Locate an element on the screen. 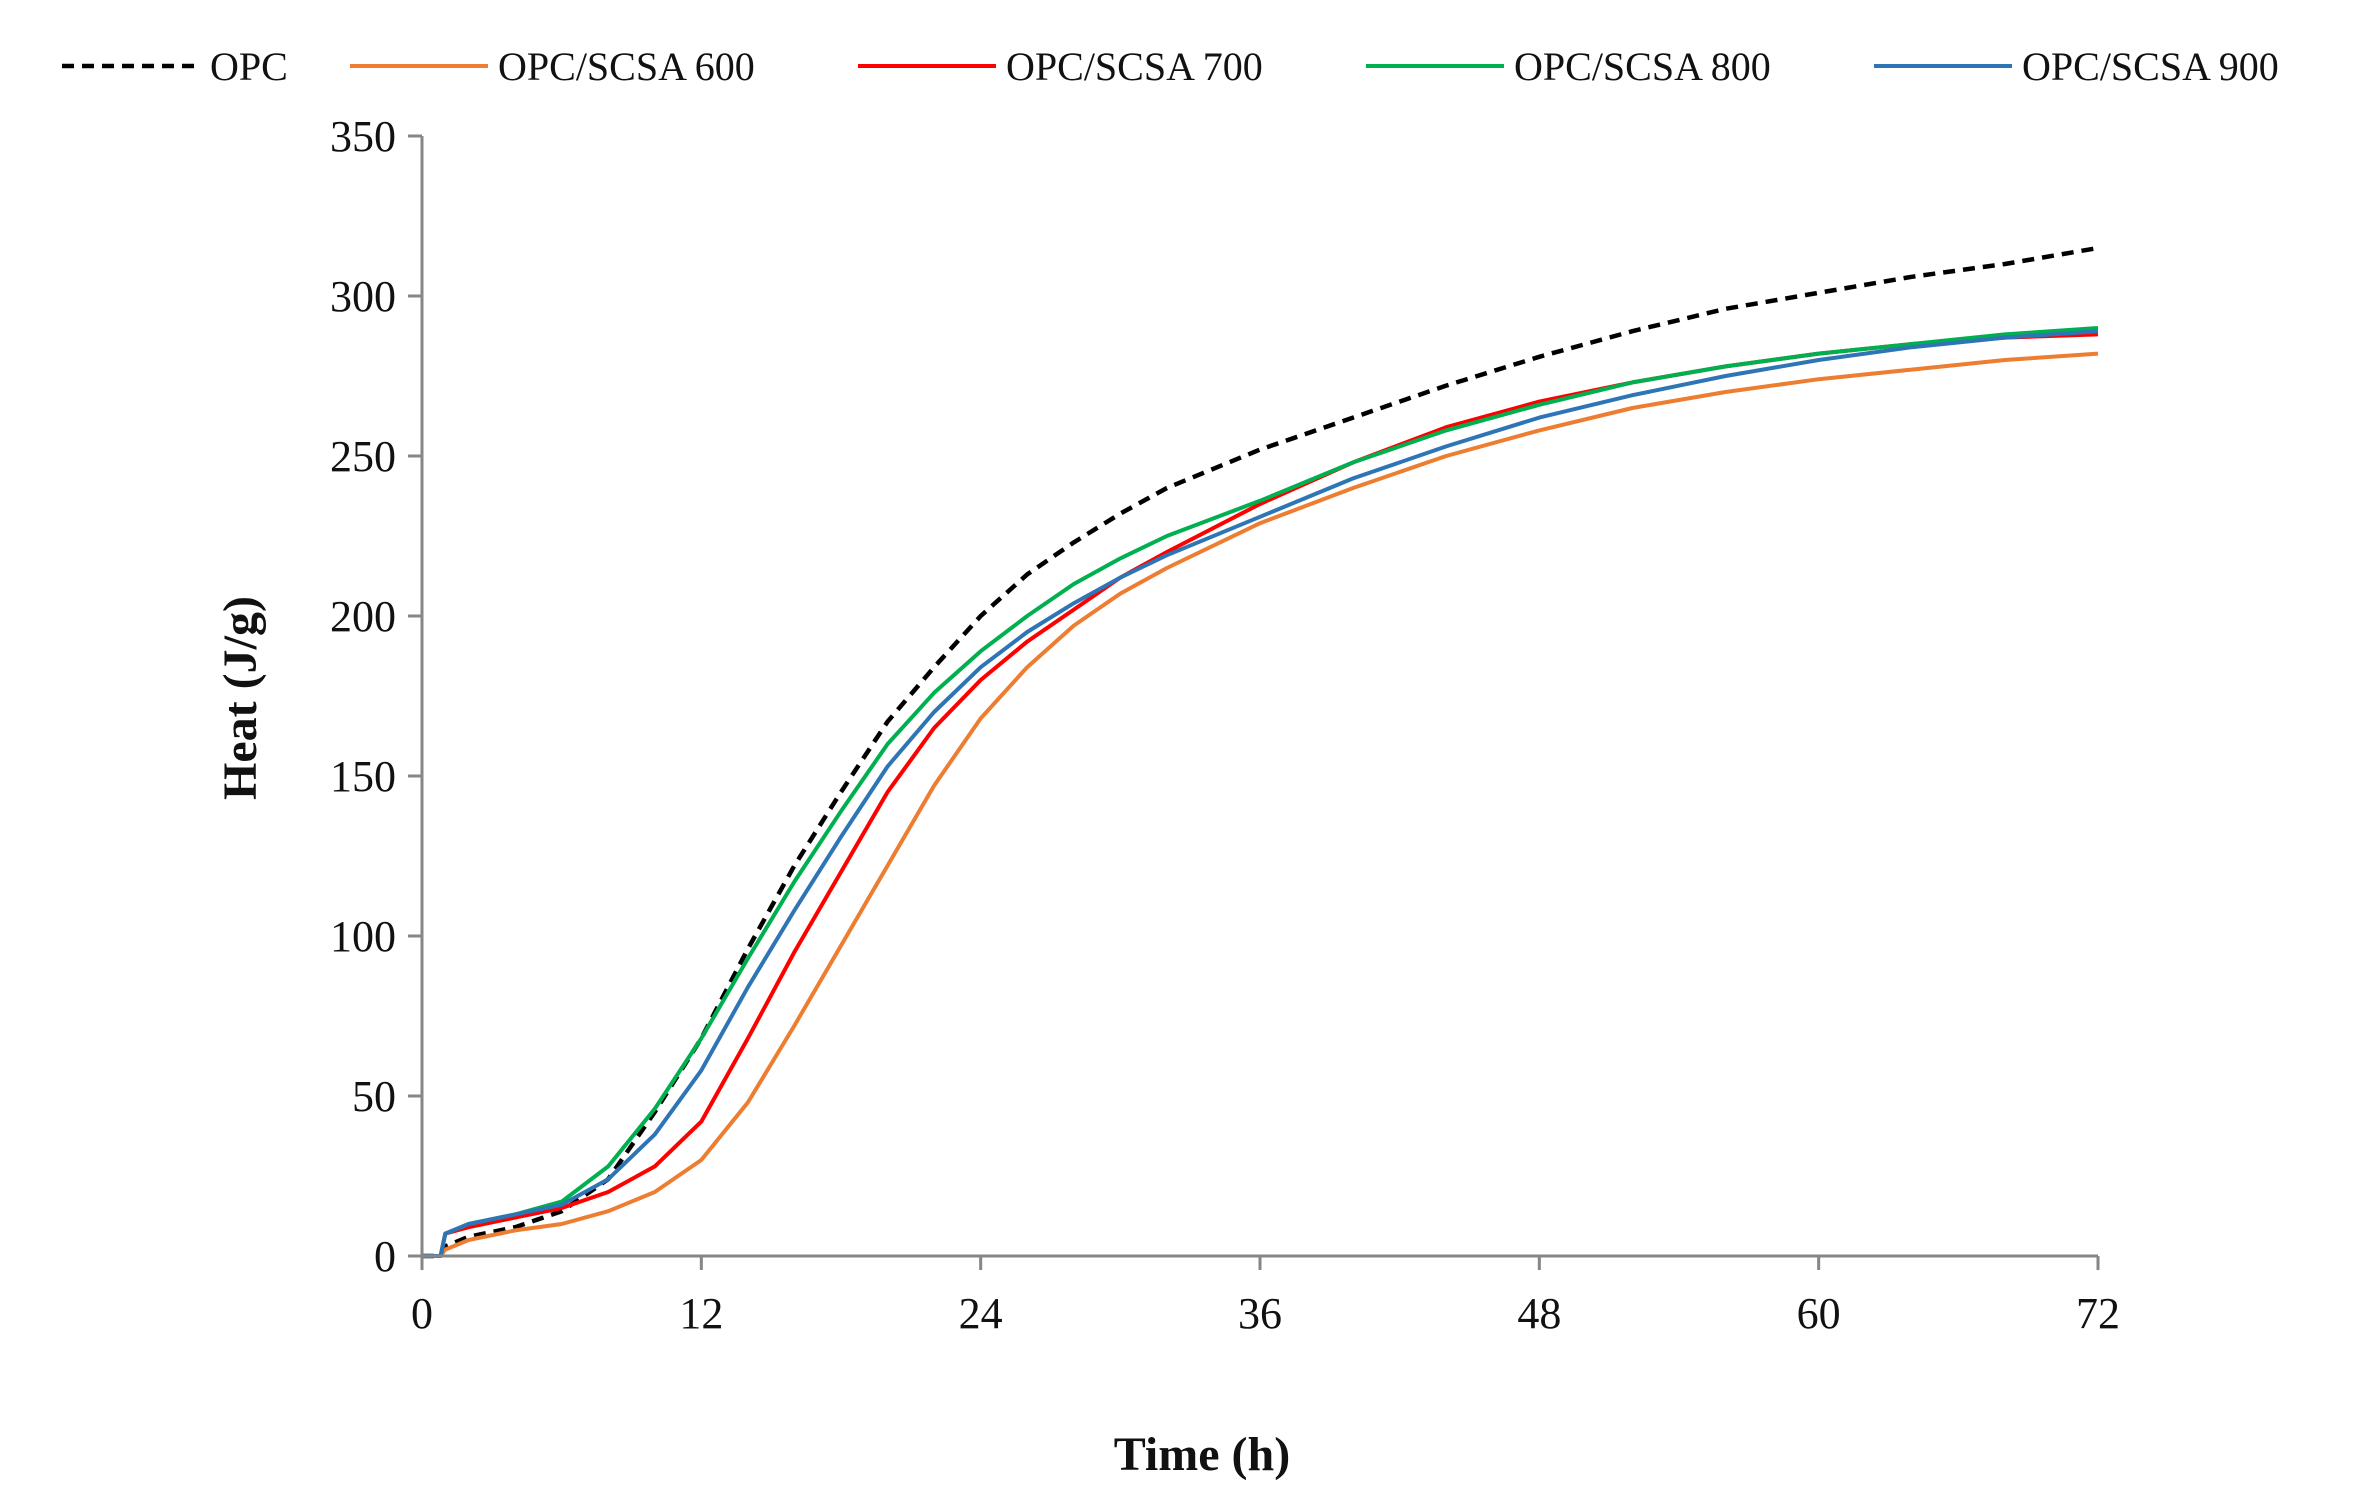  x-axis-title: Time (h) is located at coordinates (1202, 1454).